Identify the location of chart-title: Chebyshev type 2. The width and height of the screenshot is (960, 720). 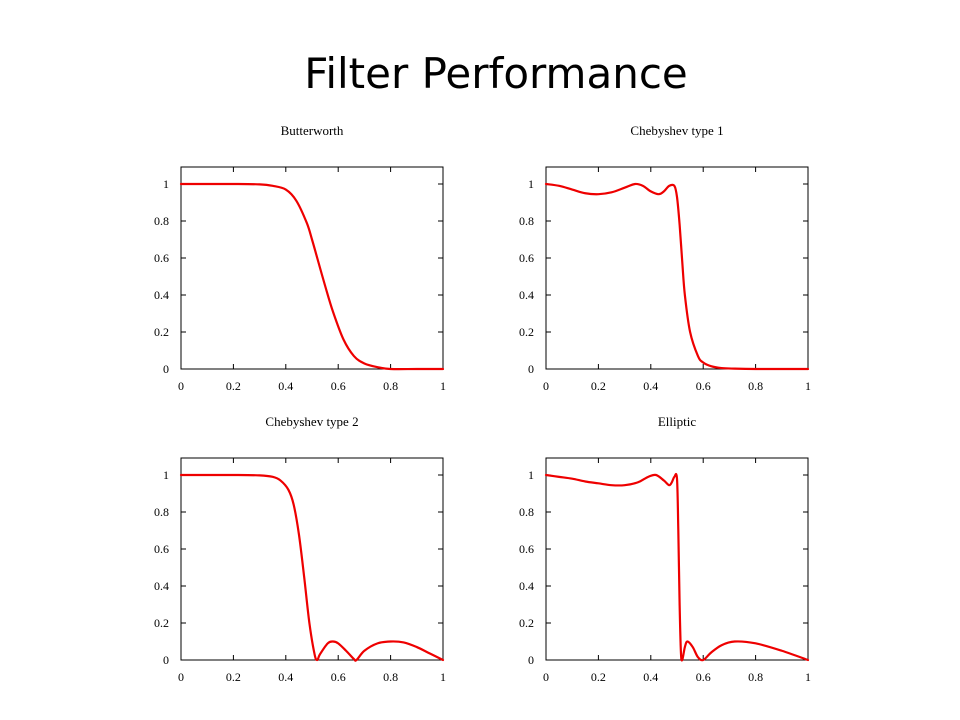
(311, 421).